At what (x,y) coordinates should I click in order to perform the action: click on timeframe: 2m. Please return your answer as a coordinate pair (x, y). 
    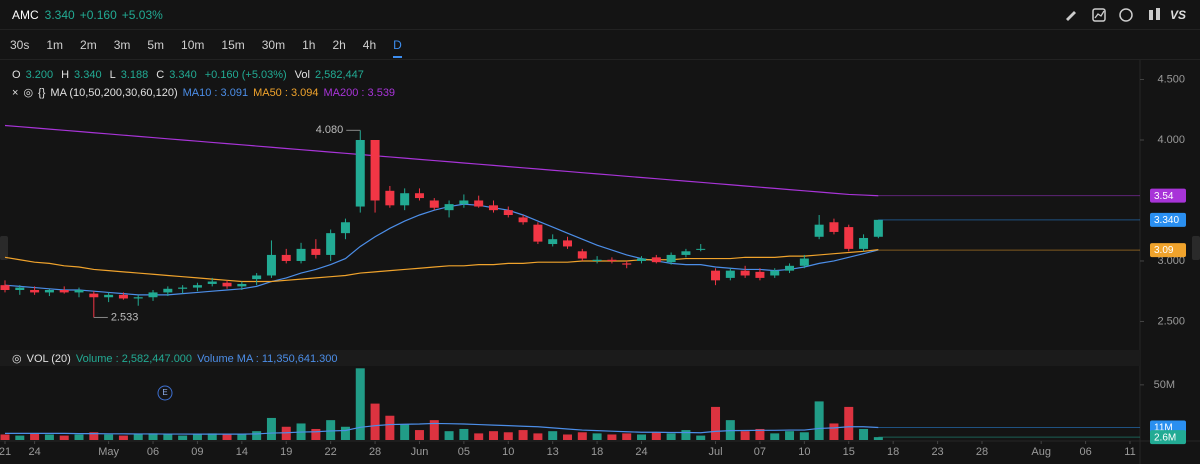
    Looking at the image, I should click on (88, 44).